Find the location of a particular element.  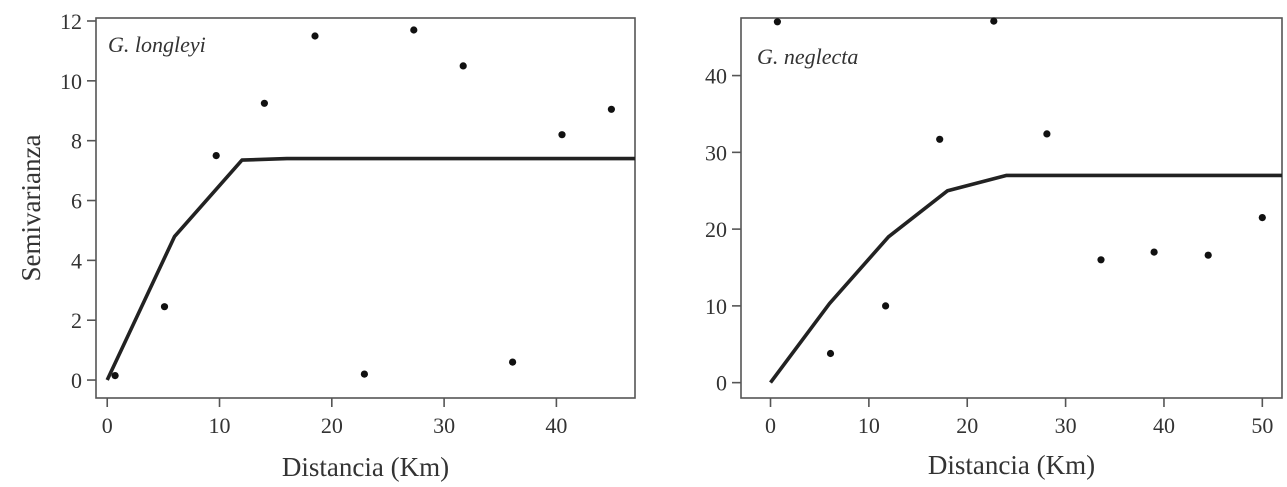

y-tick-label: 8 is located at coordinates (76, 141).